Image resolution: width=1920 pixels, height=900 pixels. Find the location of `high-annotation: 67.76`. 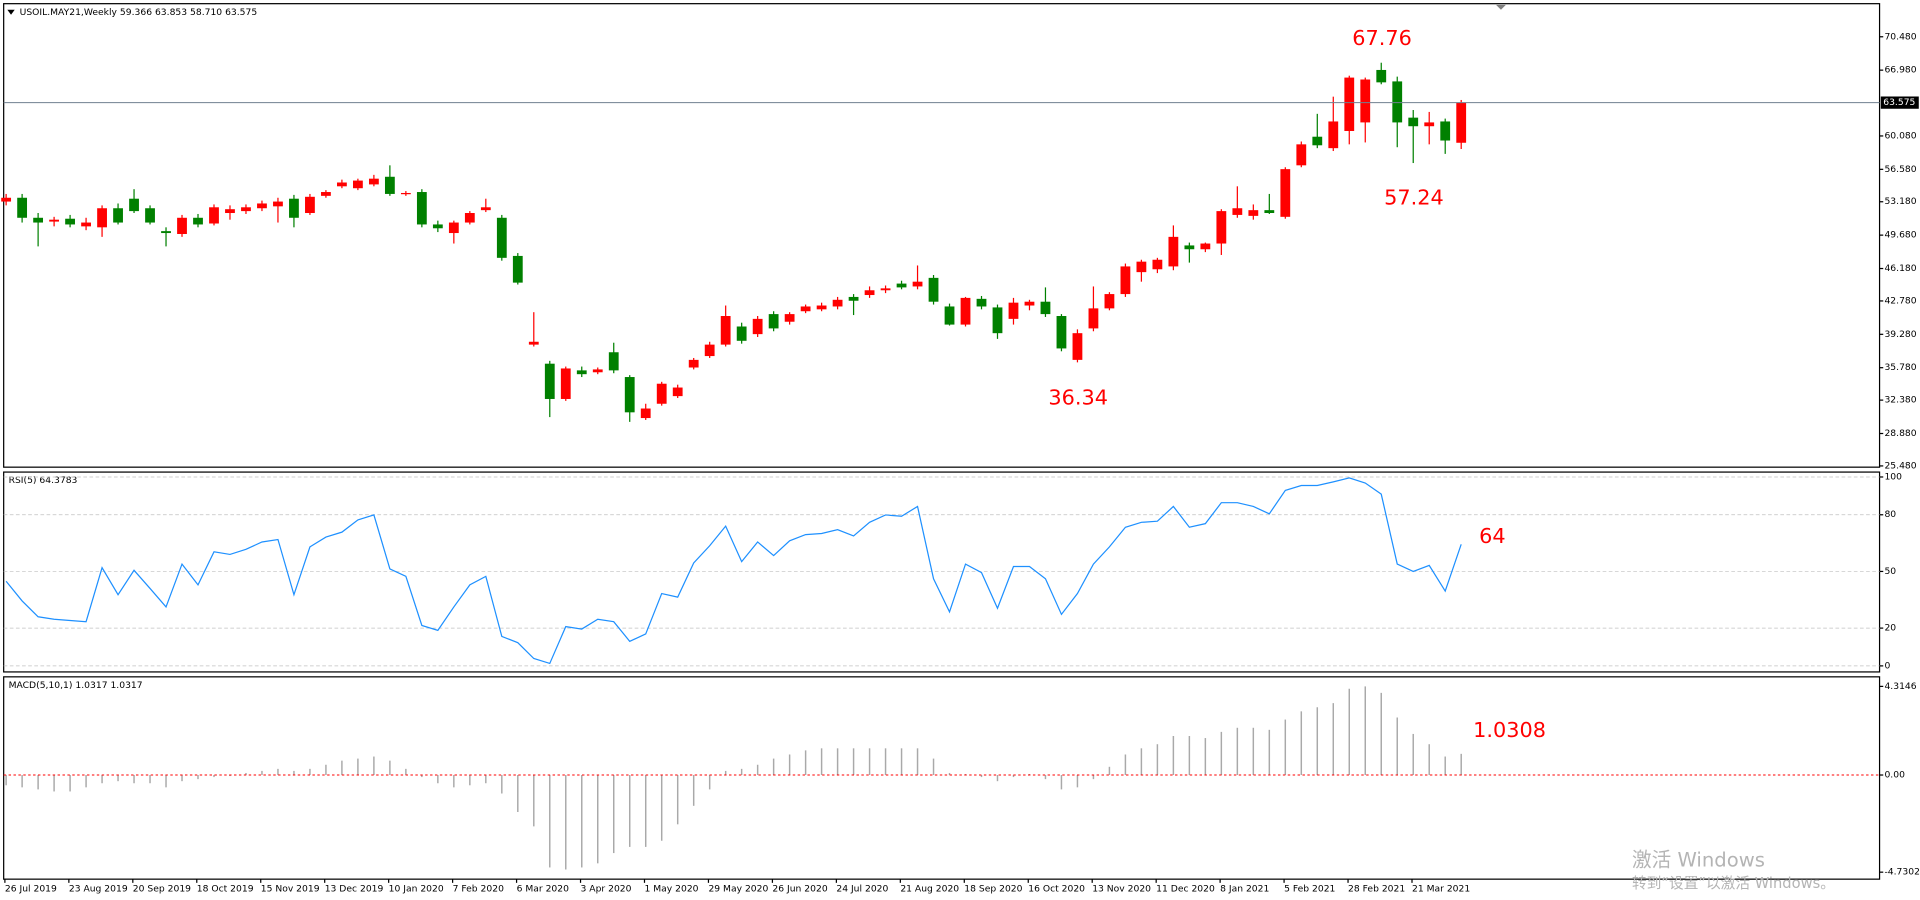

high-annotation: 67.76 is located at coordinates (1382, 38).